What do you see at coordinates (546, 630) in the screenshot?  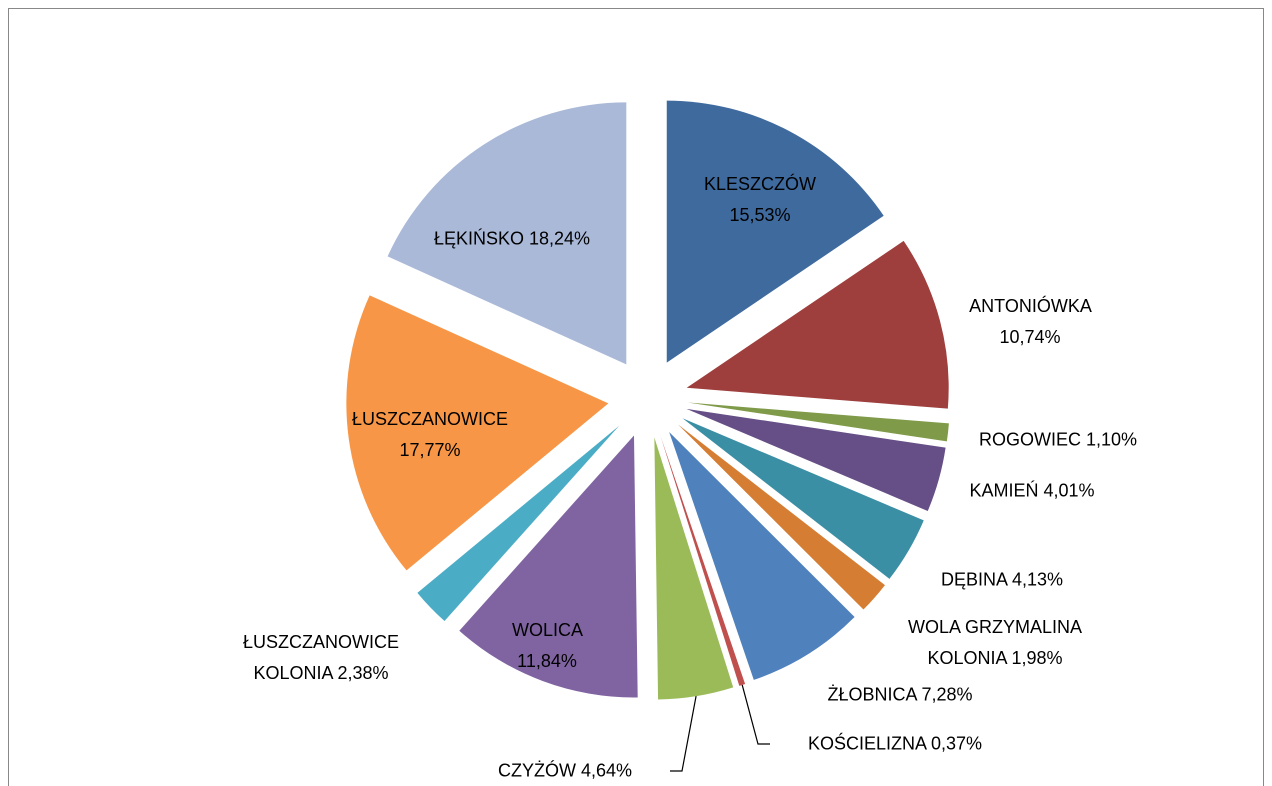 I see `category-label: WOLICA` at bounding box center [546, 630].